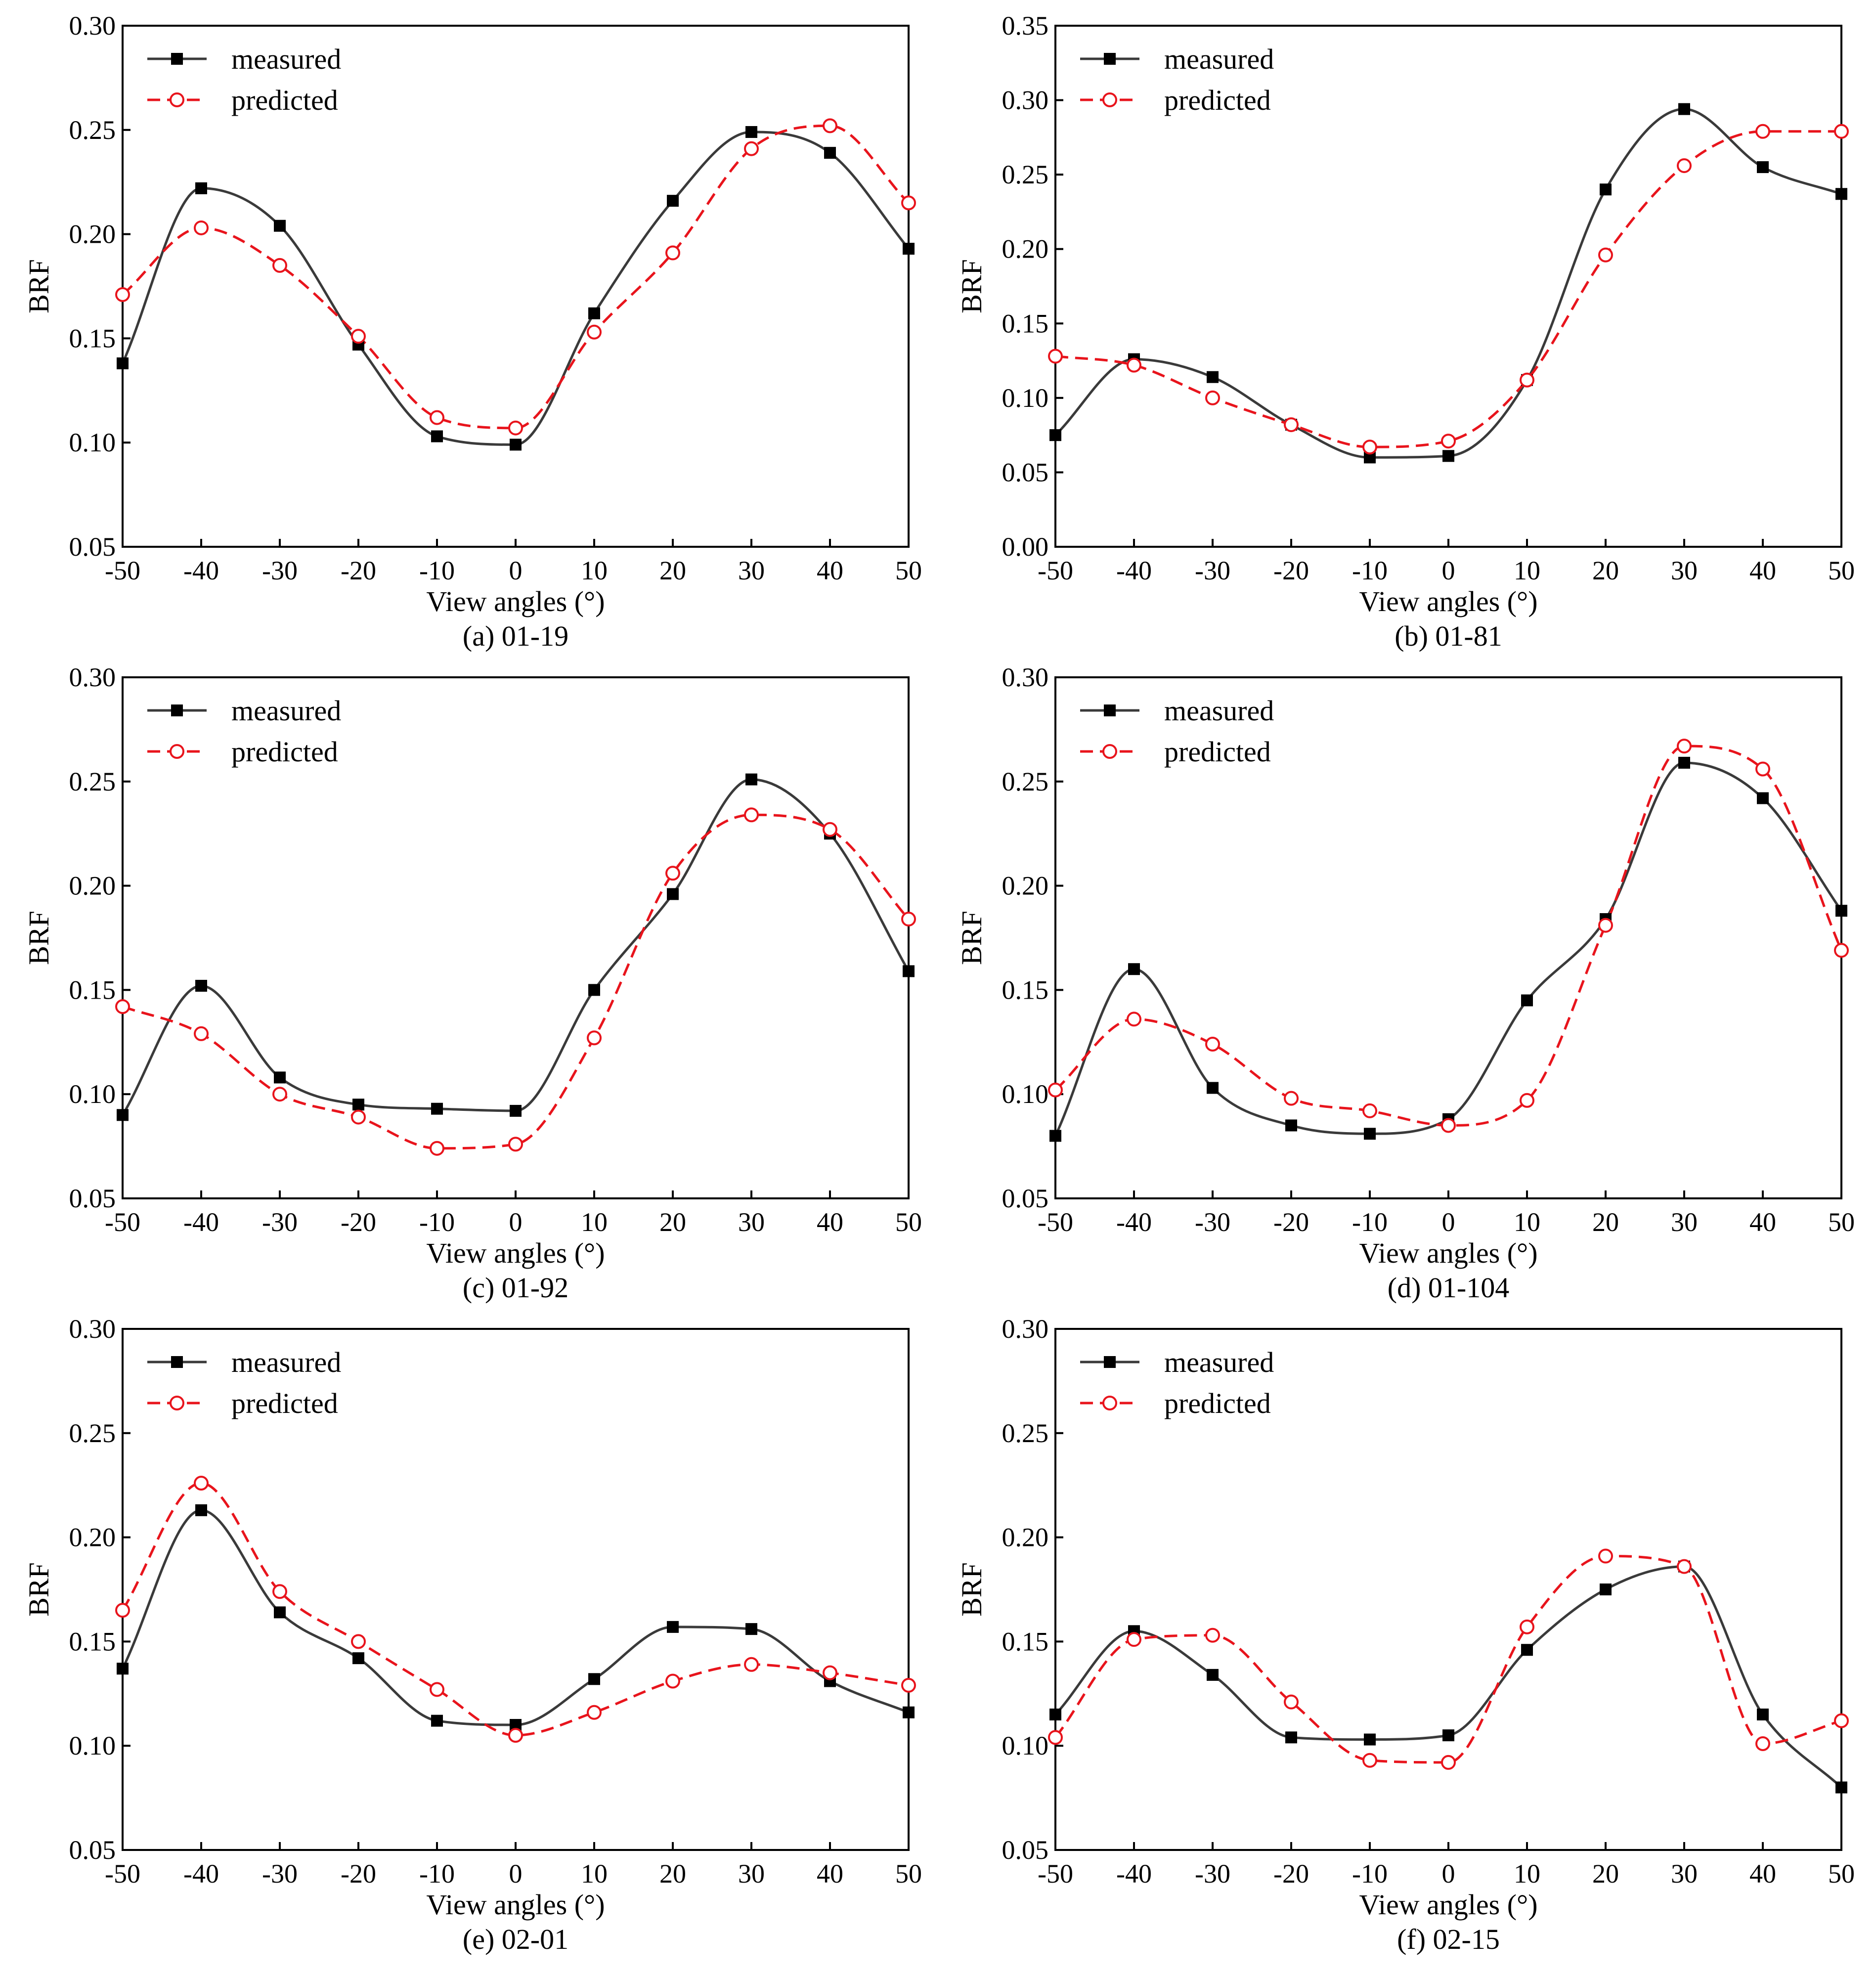 The width and height of the screenshot is (1876, 1979). What do you see at coordinates (1449, 1288) in the screenshot?
I see `panel-caption: (d) 01-104` at bounding box center [1449, 1288].